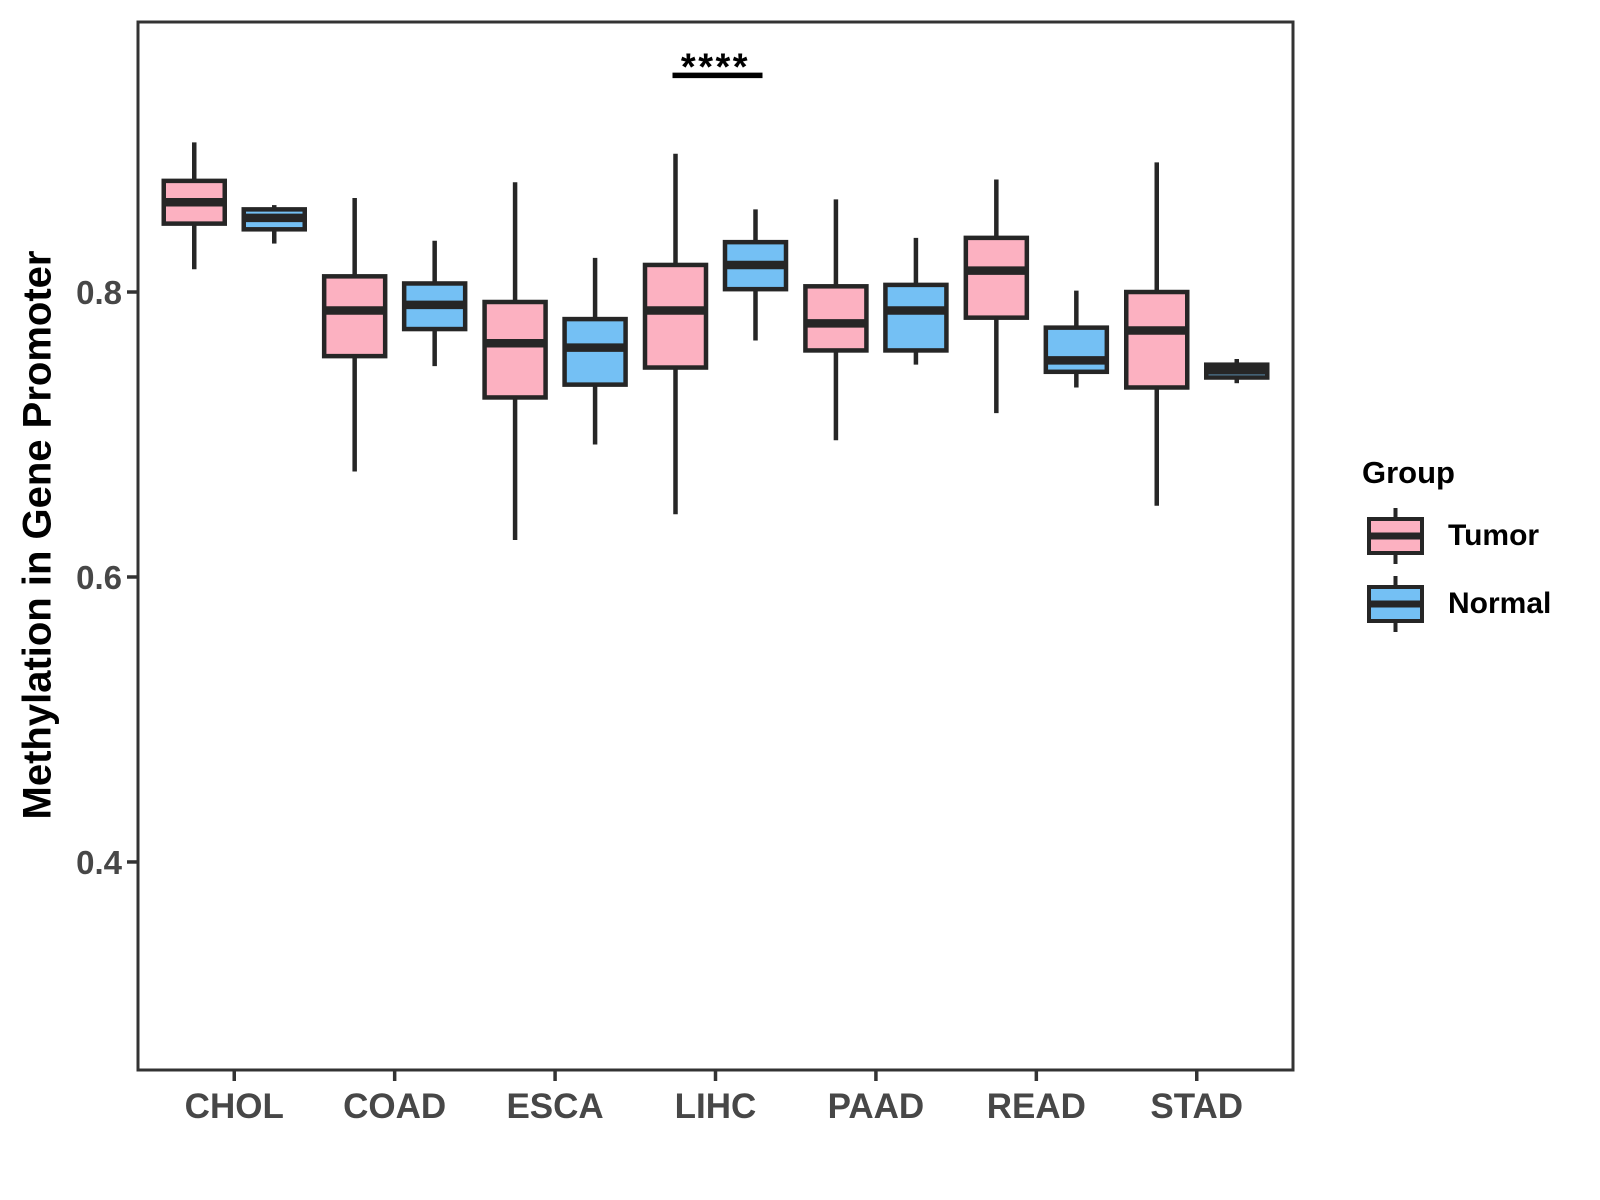  I want to click on y-tick-label-0.4: 0.4, so click(99, 862).